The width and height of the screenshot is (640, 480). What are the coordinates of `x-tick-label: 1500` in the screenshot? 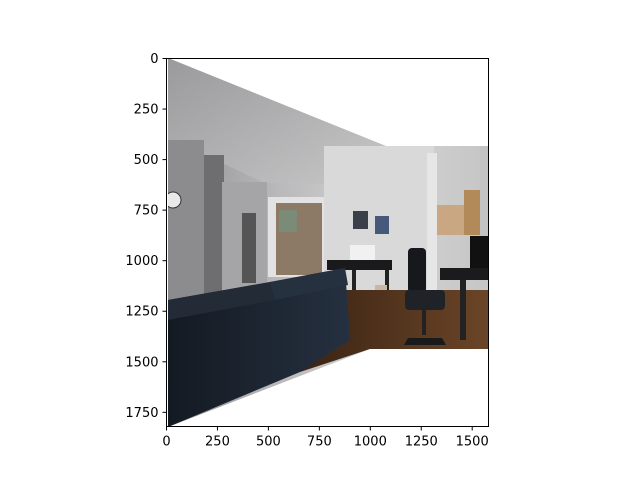 It's located at (472, 442).